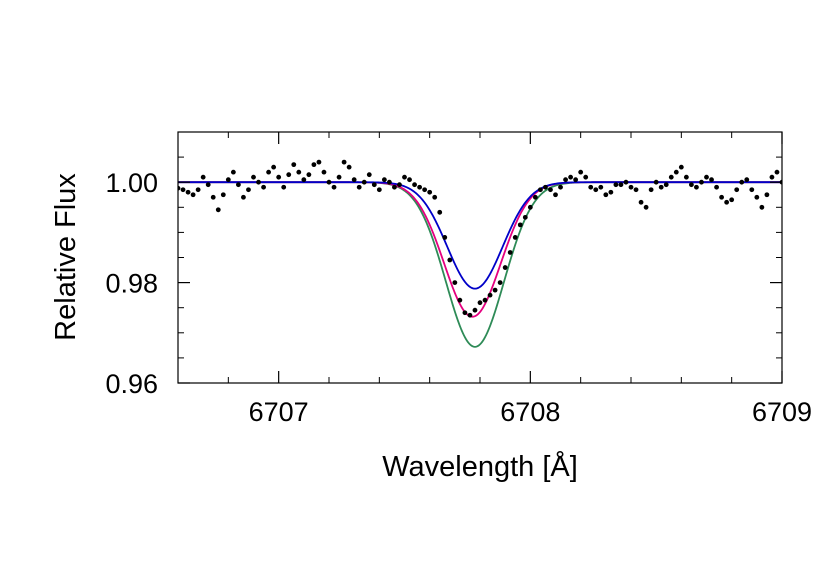 This screenshot has height=581, width=830. I want to click on x-tick-label: 6709, so click(782, 412).